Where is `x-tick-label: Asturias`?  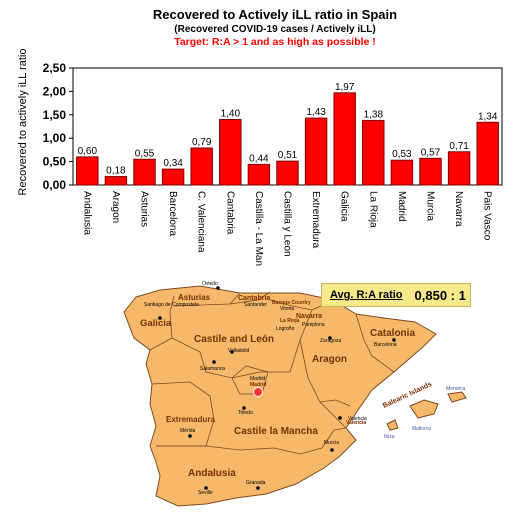
x-tick-label: Asturias is located at coordinates (144, 209).